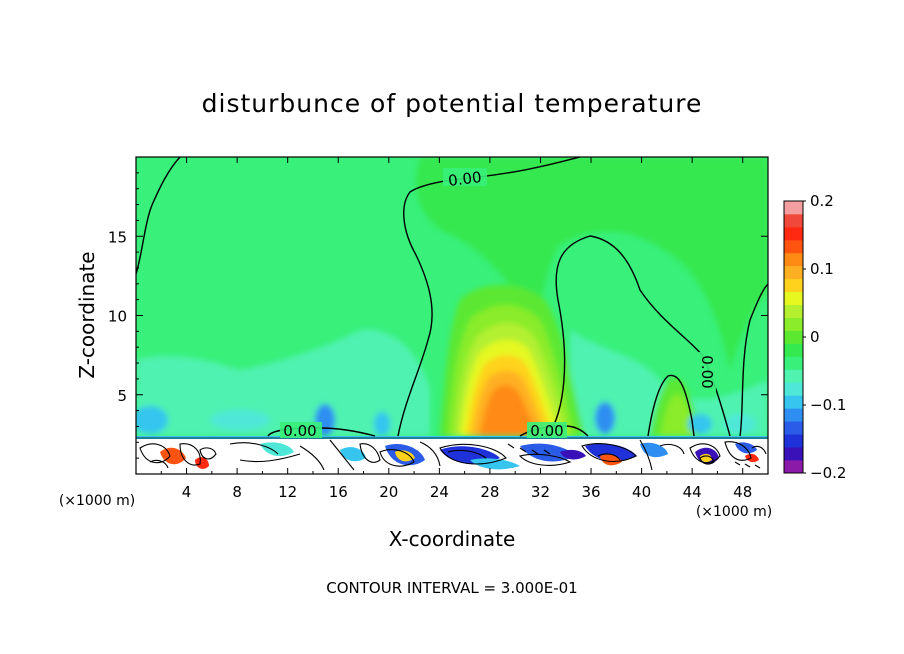 Image resolution: width=904 pixels, height=654 pixels. I want to click on zero-contour-small-plume, so click(671, 405).